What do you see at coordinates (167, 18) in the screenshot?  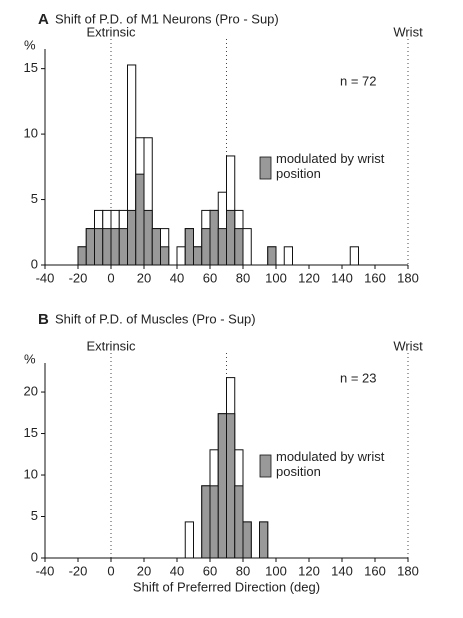 I see `chart-title: Shift of P.D. of M1 Neurons (Pro - Sup)` at bounding box center [167, 18].